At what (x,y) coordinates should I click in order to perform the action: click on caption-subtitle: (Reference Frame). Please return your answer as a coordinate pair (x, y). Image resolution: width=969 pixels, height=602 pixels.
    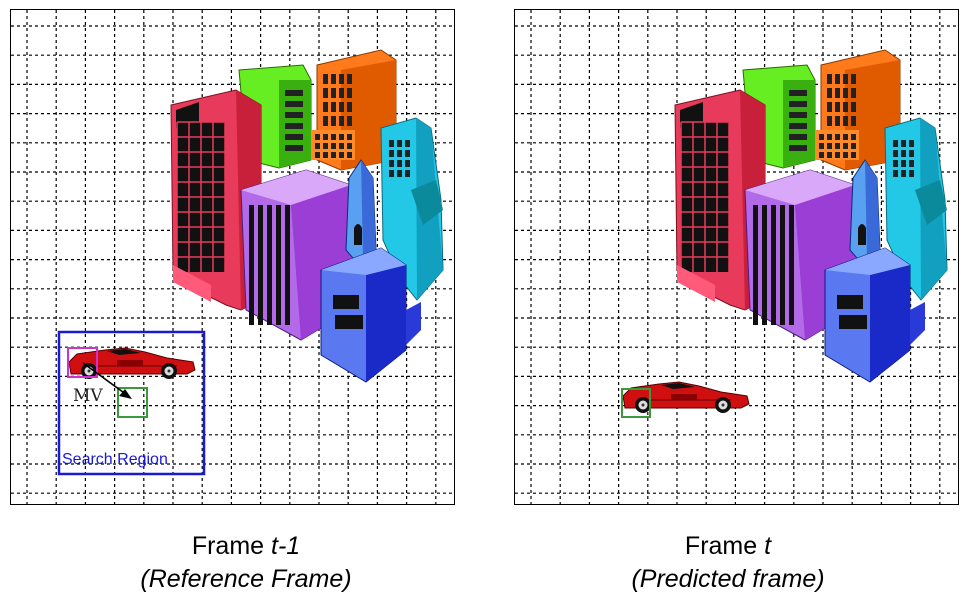
    Looking at the image, I should click on (246, 579).